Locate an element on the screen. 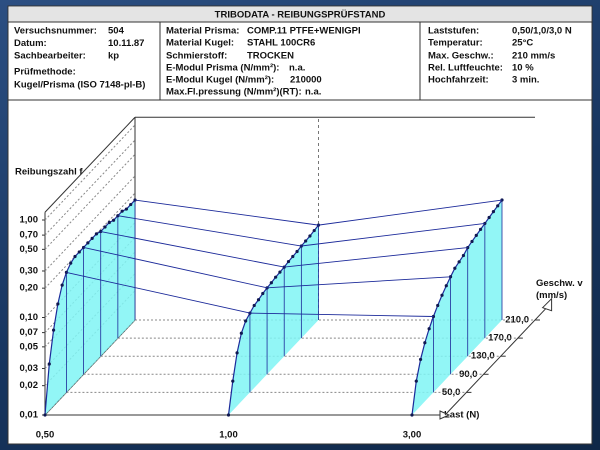  header-title: TRIBODATA - REIBUNGSPRÜFSTAND is located at coordinates (300, 15).